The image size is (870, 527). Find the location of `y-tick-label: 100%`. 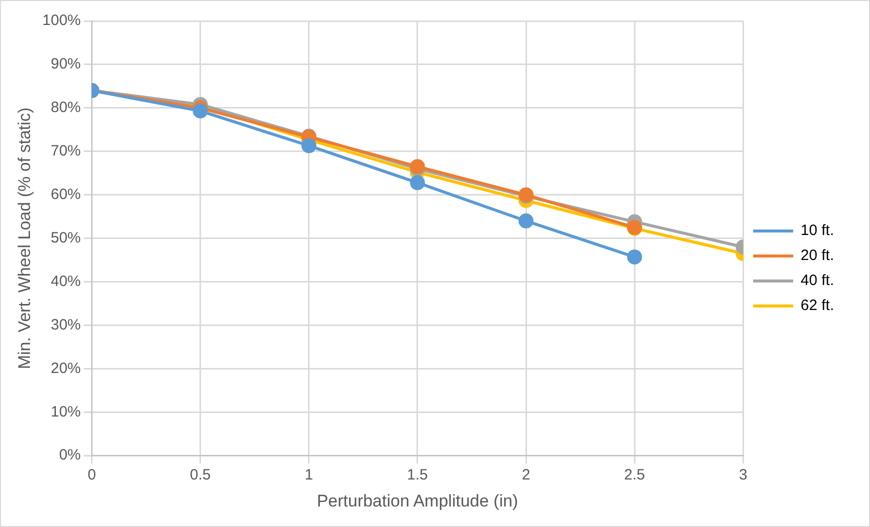

y-tick-label: 100% is located at coordinates (61, 21).